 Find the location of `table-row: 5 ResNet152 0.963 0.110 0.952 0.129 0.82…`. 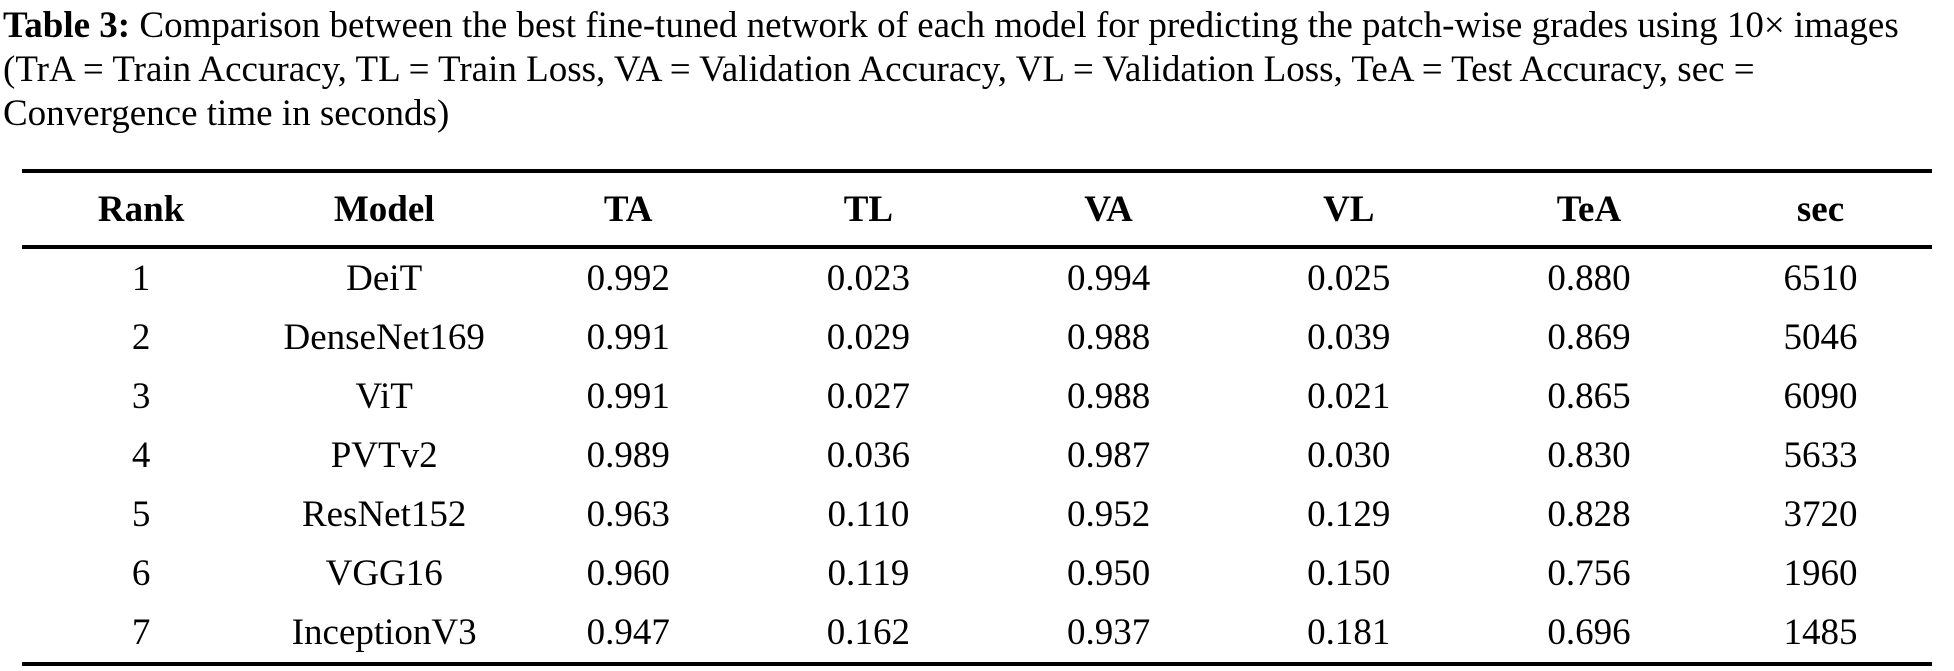

table-row: 5 ResNet152 0.963 0.110 0.952 0.129 0.82… is located at coordinates (977, 514).